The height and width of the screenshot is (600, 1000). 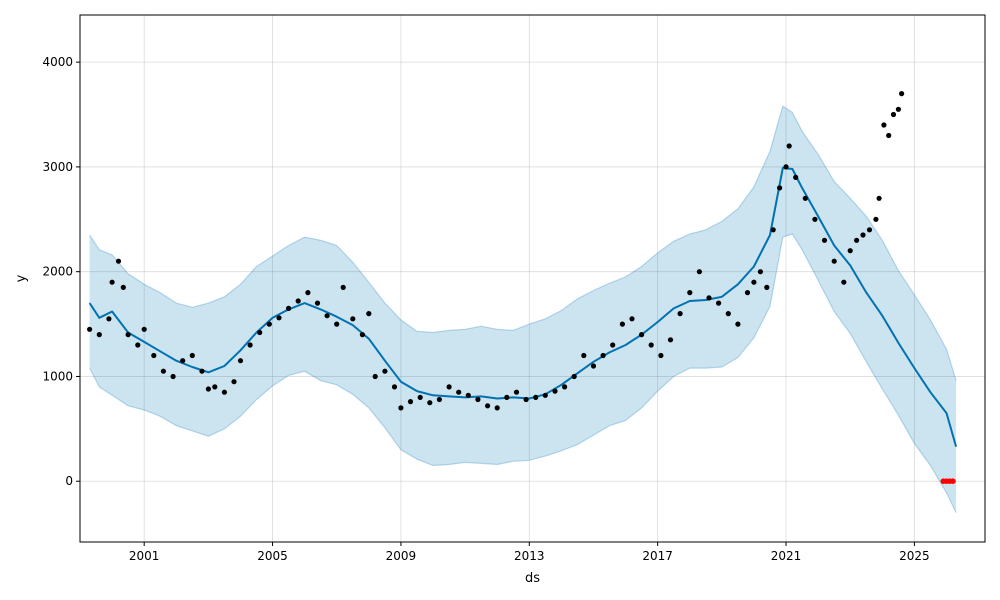 I want to click on x-axis: 2001 2005 2009 2013 2017 2021 2025, so click(x=529, y=552).